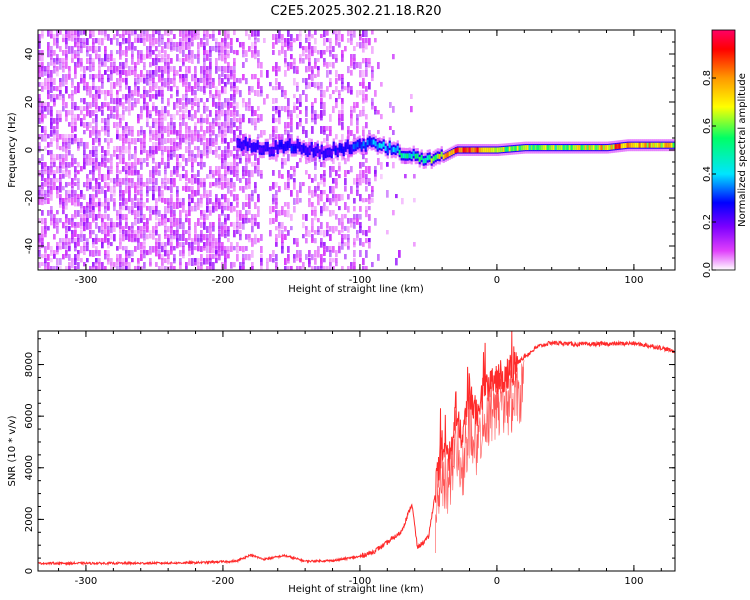 This screenshot has height=600, width=750. I want to click on colorbar-ticks: 0.00.20.40.60.8, so click(709, 174).